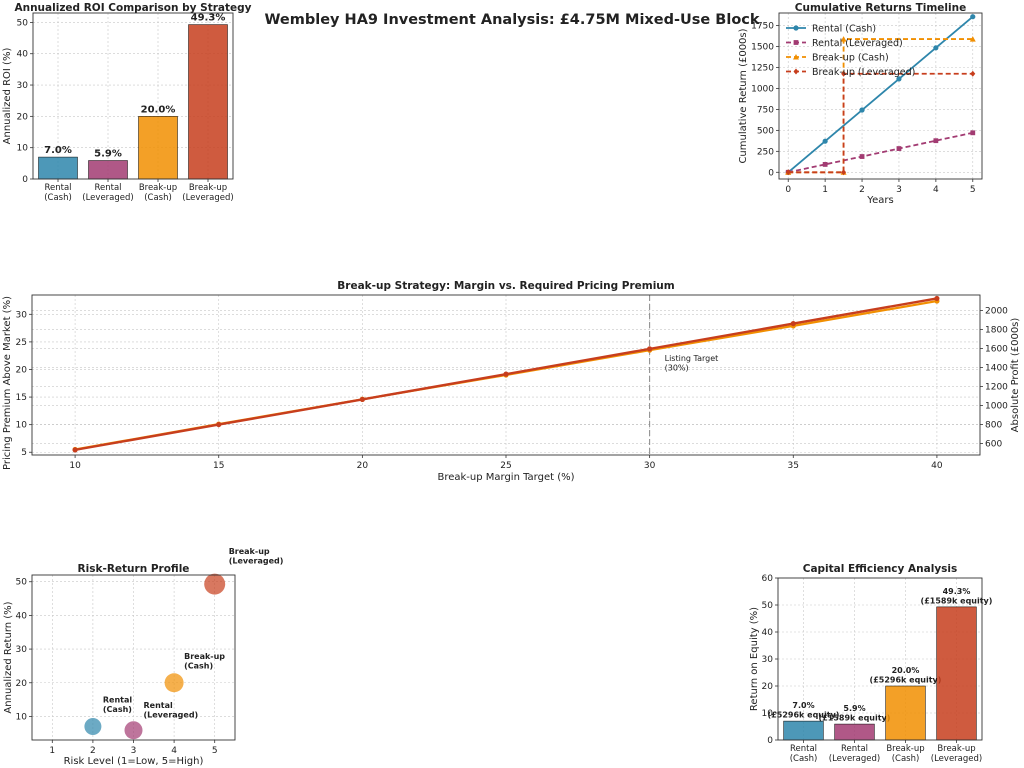 This screenshot has width=1024, height=768. What do you see at coordinates (857, 43) in the screenshot?
I see `legend-label: Rental (Leveraged)` at bounding box center [857, 43].